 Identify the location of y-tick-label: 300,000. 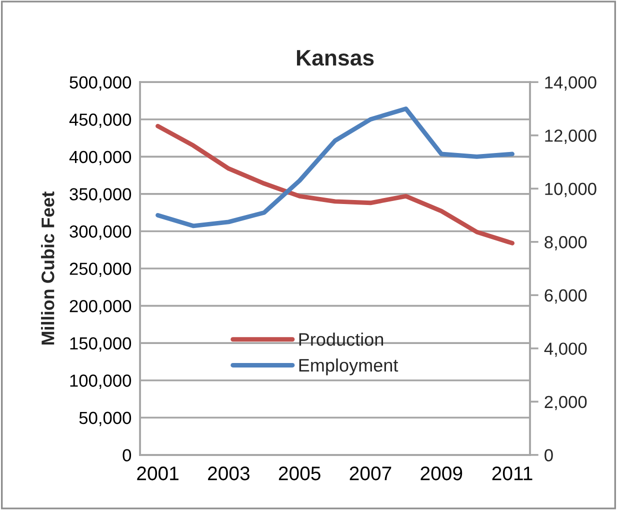
(101, 232).